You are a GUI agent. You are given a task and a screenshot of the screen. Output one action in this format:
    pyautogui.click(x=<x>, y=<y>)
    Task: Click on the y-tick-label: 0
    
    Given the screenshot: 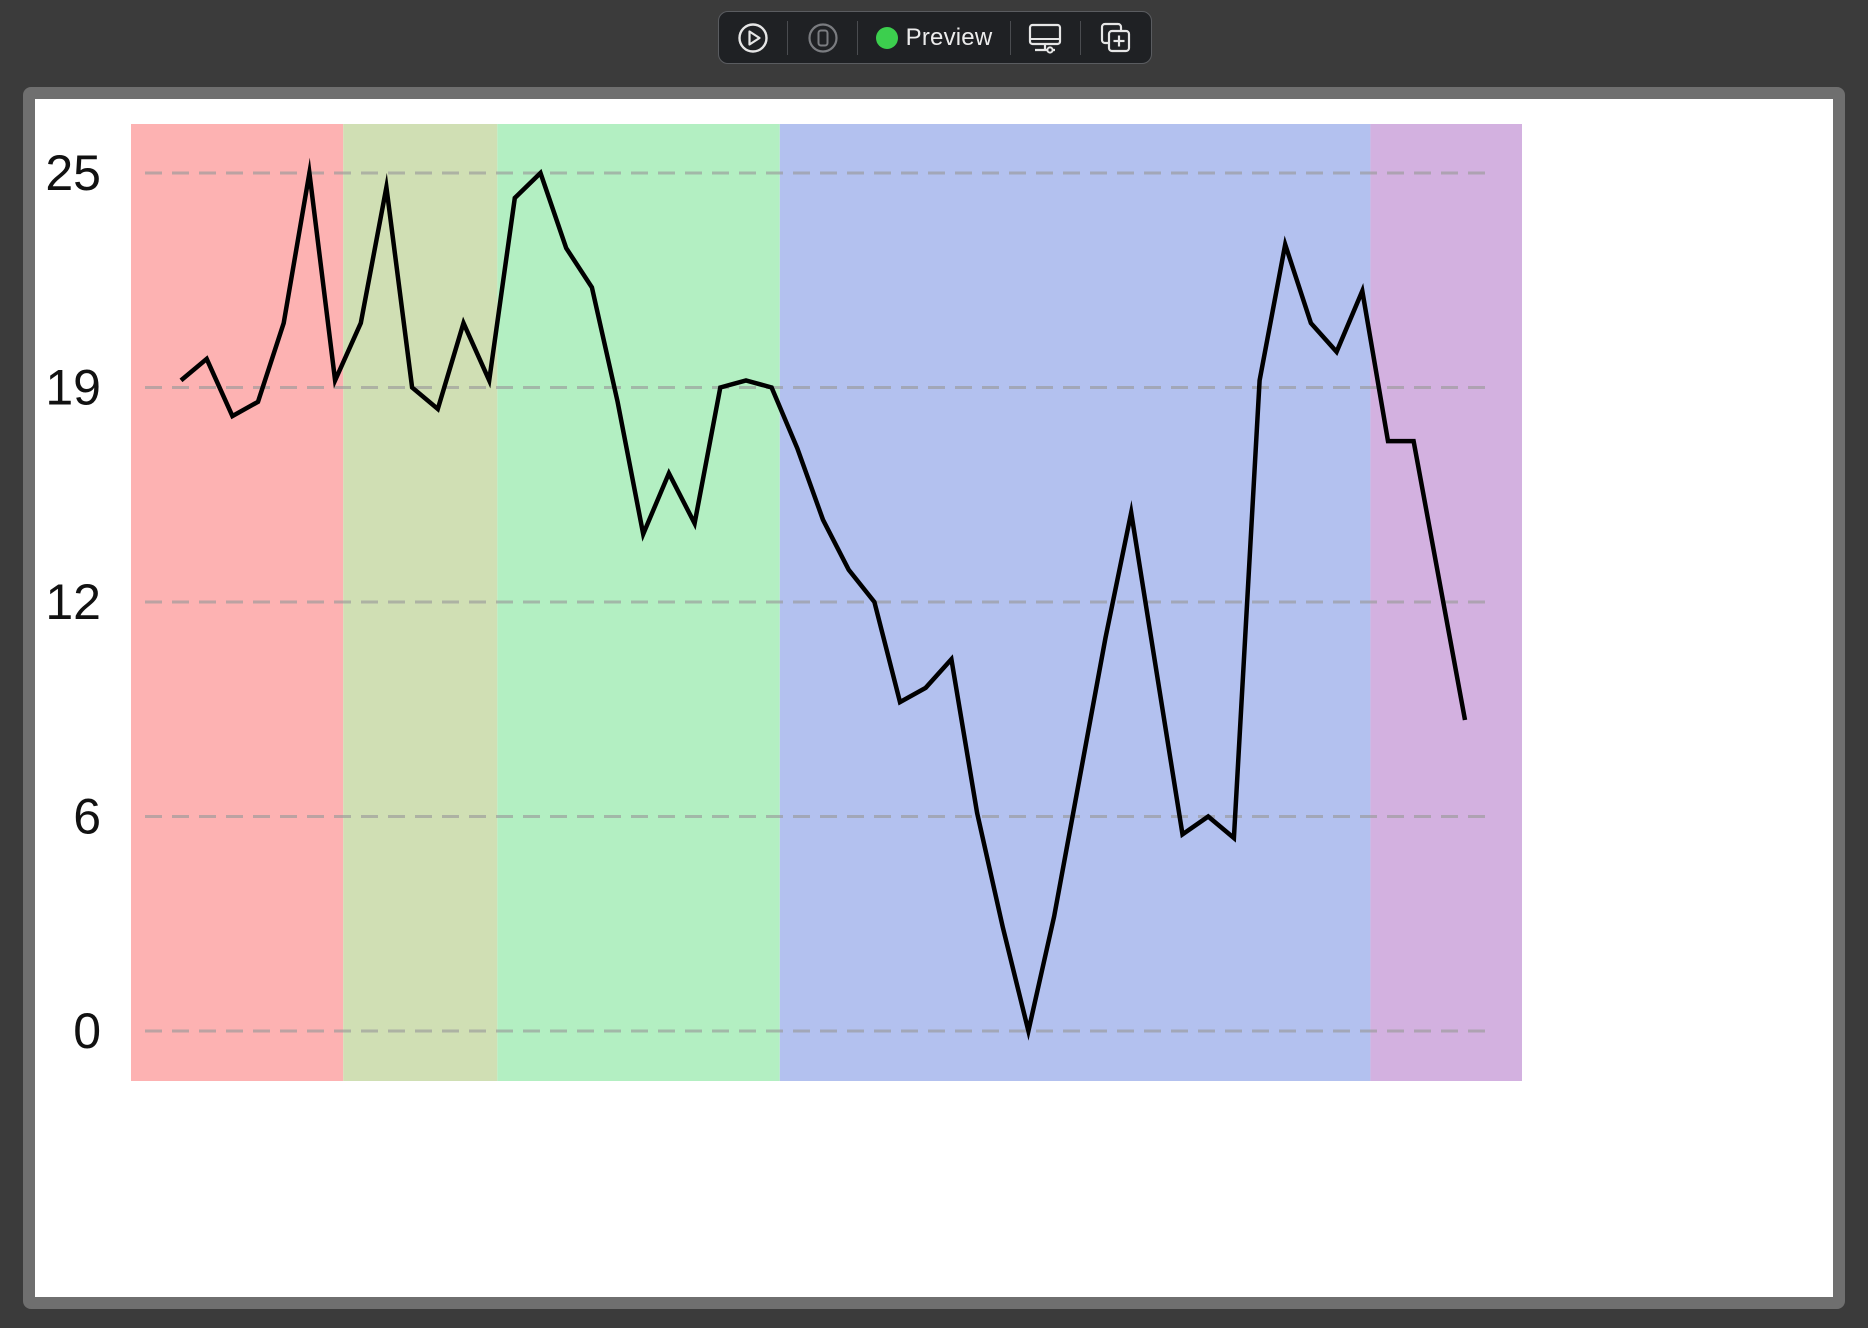 What is the action you would take?
    pyautogui.click(x=87, y=1031)
    